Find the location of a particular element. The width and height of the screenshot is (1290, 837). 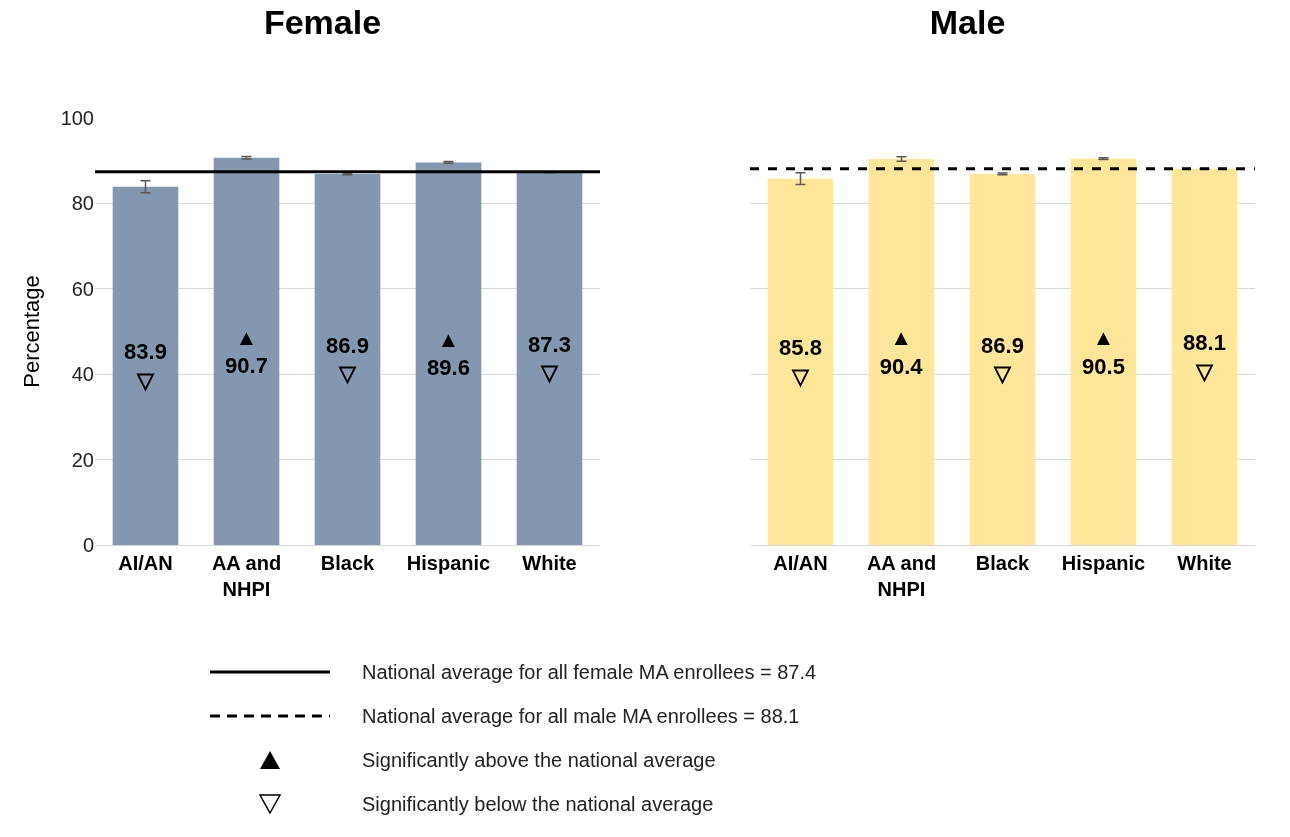

data-label: ▲ 90.4 is located at coordinates (901, 352).